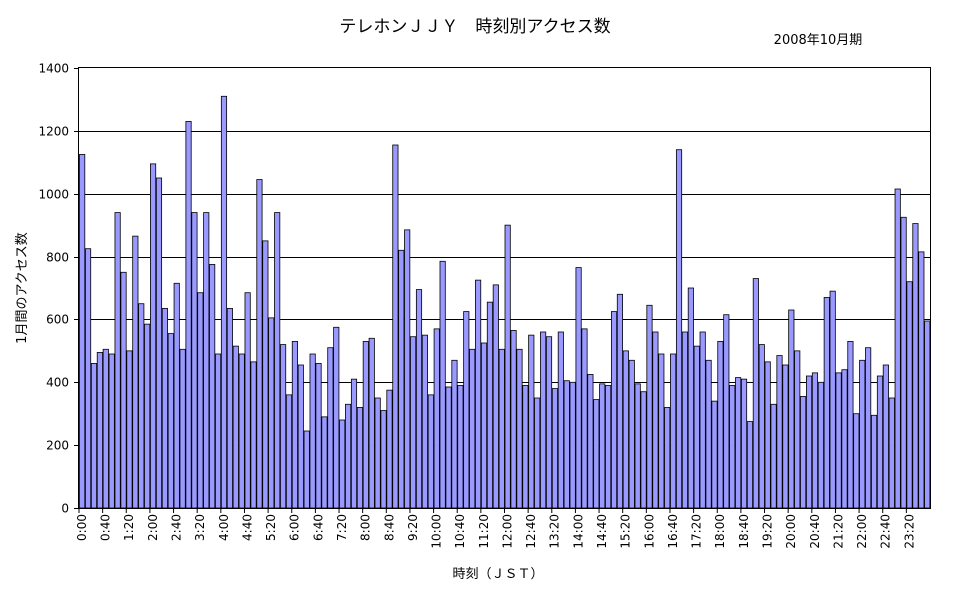 The width and height of the screenshot is (967, 590). What do you see at coordinates (602, 531) in the screenshot?
I see `x-tick-label: 14:40` at bounding box center [602, 531].